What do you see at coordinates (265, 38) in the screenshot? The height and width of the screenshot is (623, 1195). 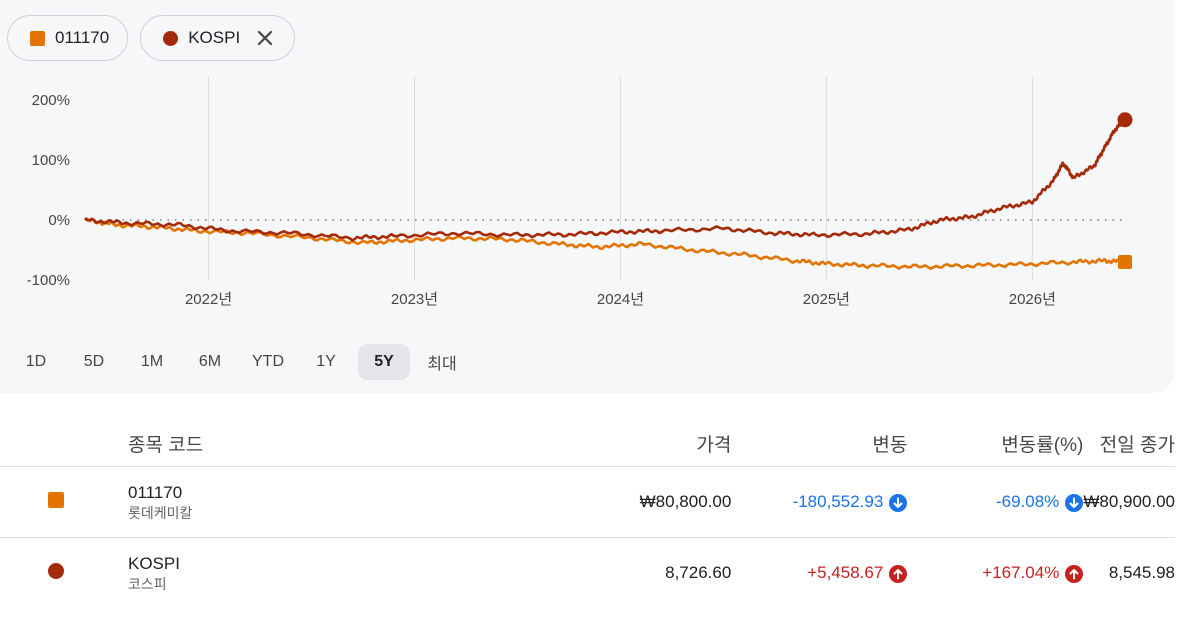 I see `close-icon` at bounding box center [265, 38].